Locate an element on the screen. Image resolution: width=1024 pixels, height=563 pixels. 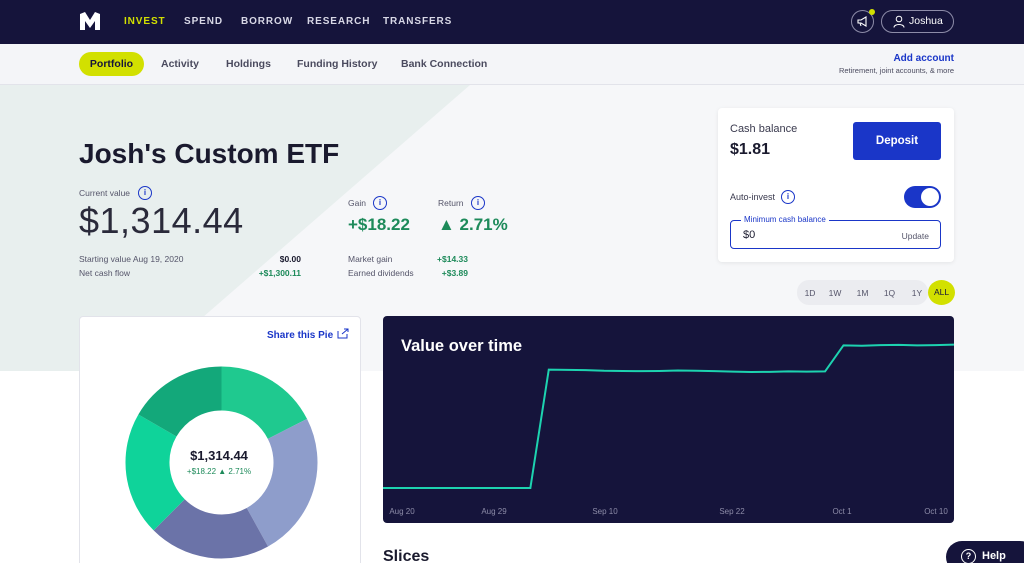
series-line is located at coordinates (668, 416).